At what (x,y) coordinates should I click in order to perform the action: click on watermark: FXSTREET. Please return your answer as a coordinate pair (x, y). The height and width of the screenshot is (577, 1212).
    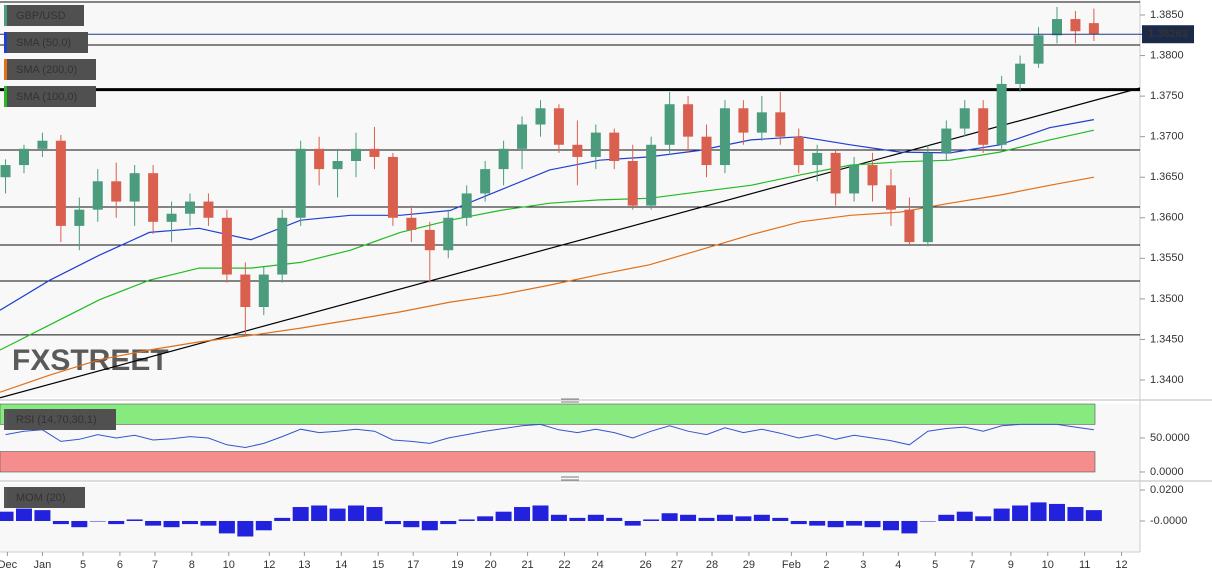
    Looking at the image, I should click on (90, 360).